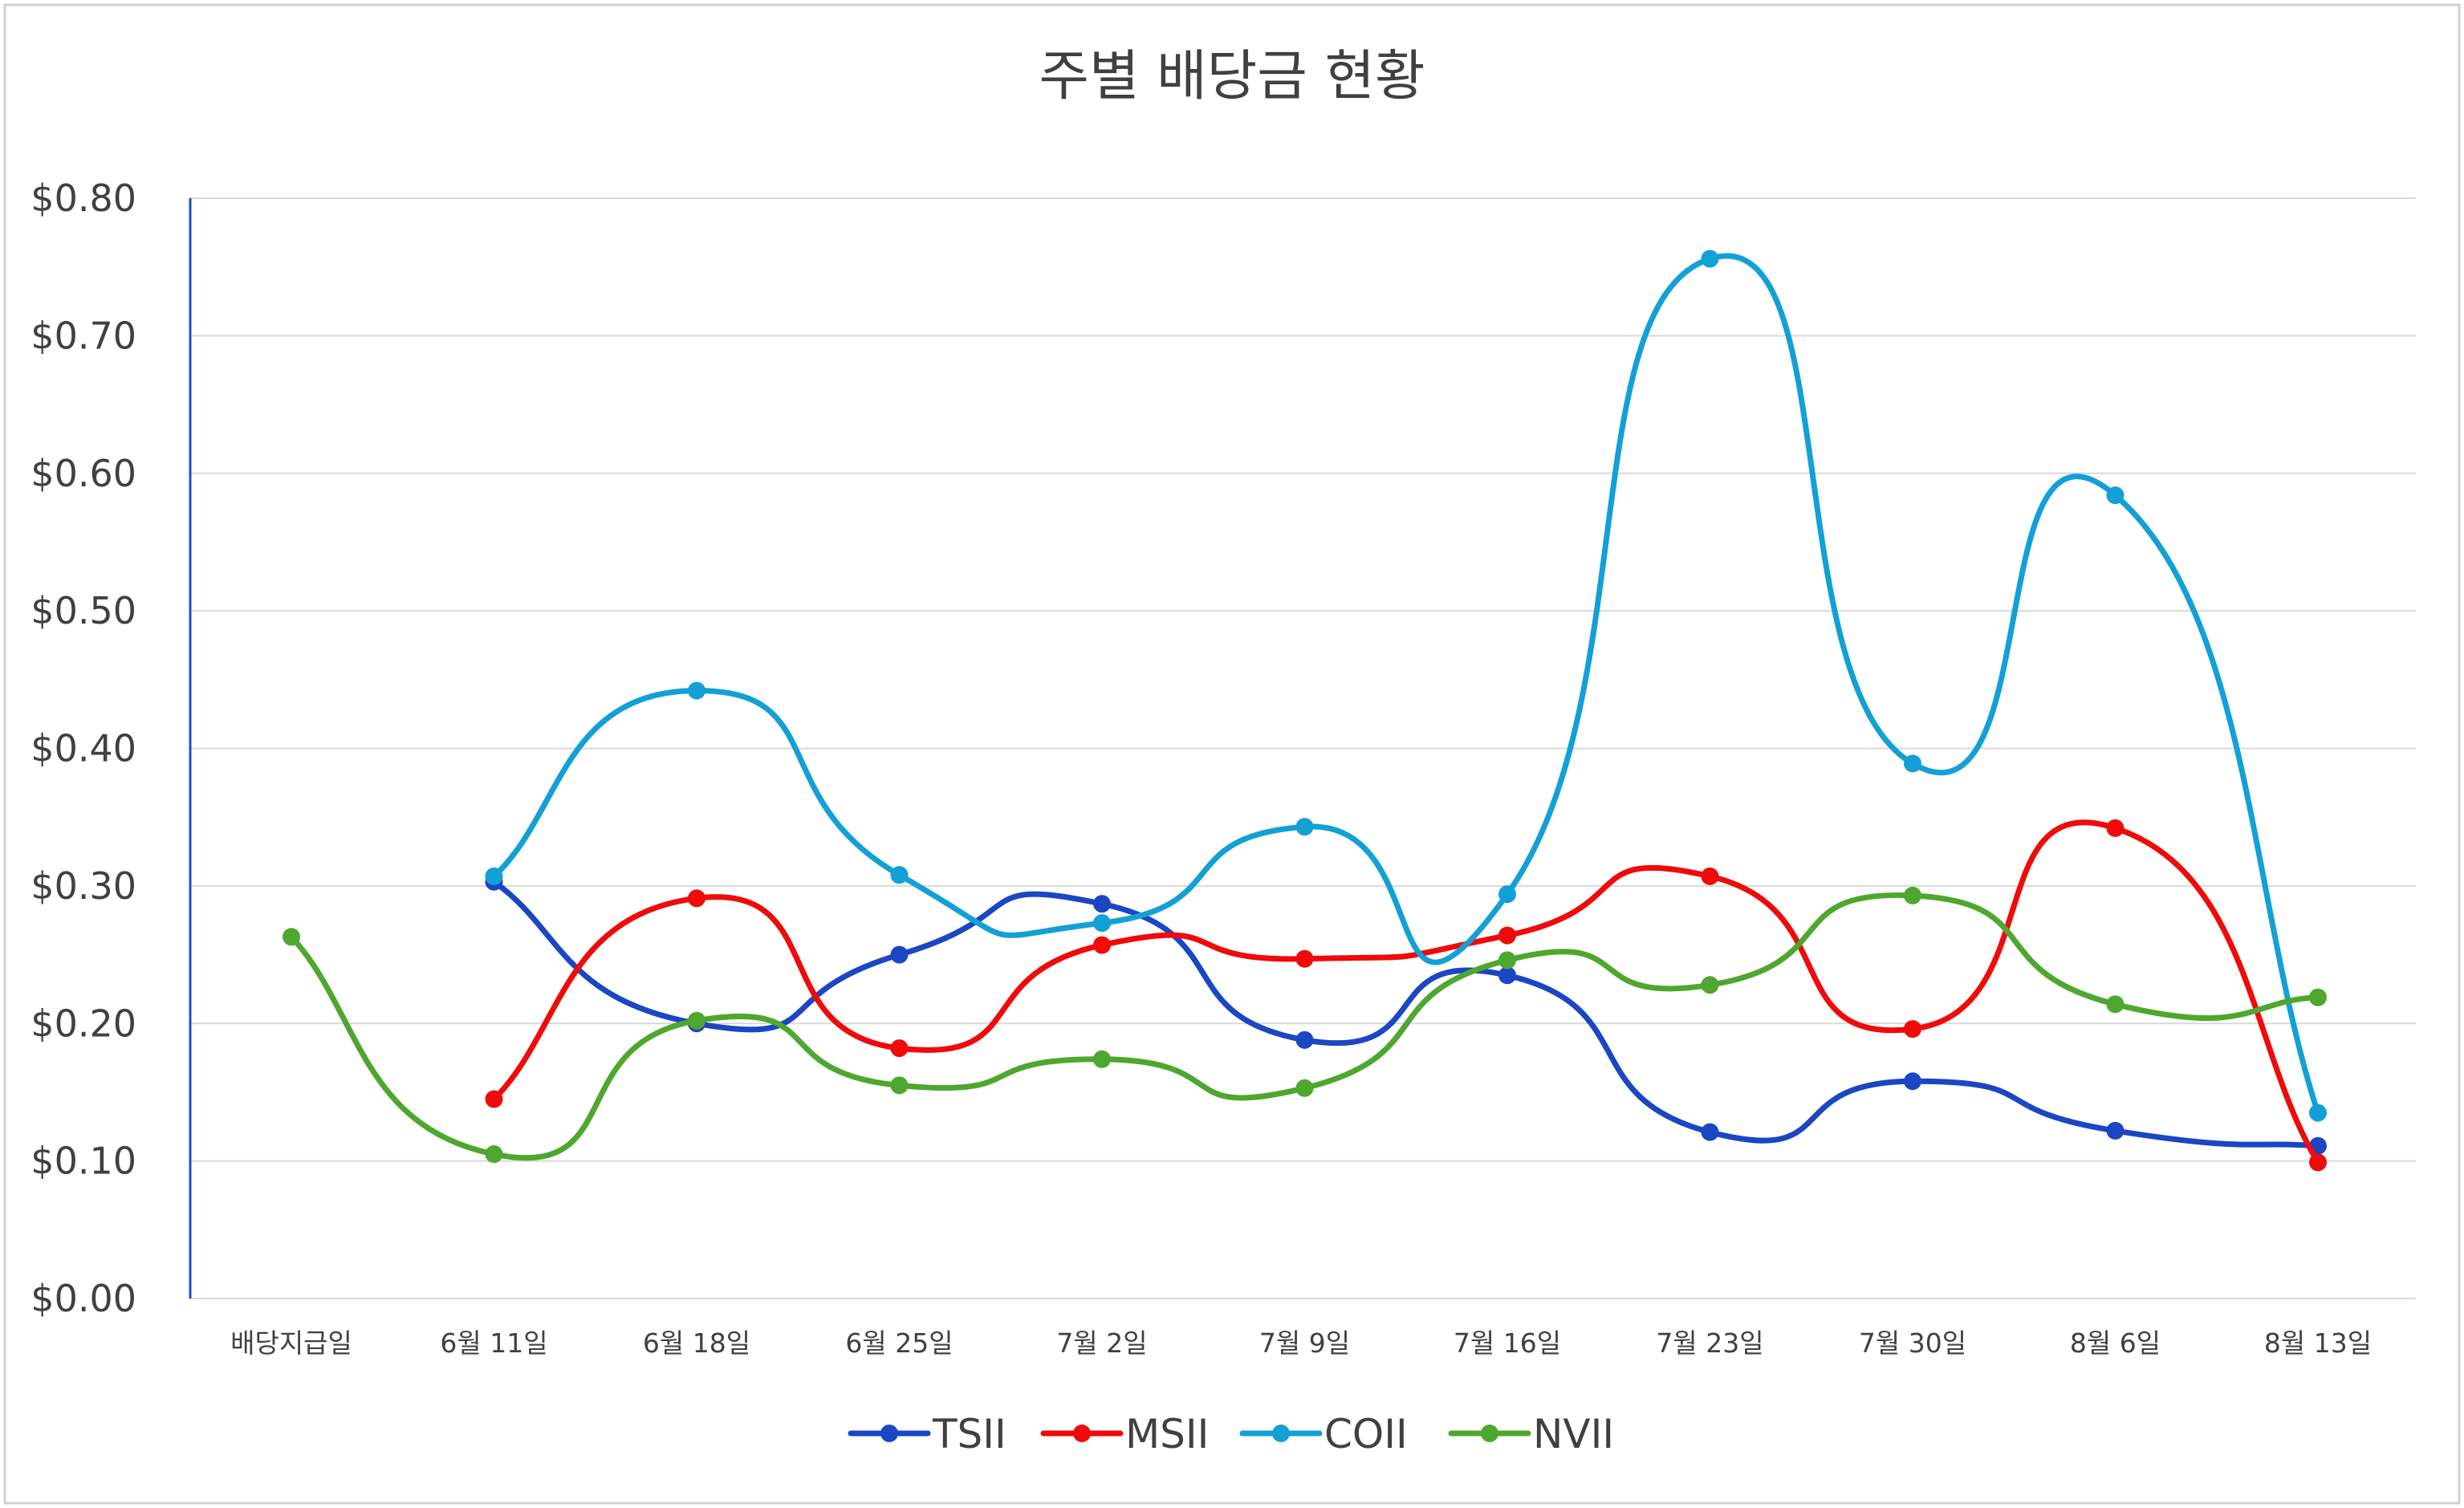 This screenshot has height=1508, width=2464. Describe the element at coordinates (899, 1343) in the screenshot. I see `x-tick-label: 6월 25일` at that location.